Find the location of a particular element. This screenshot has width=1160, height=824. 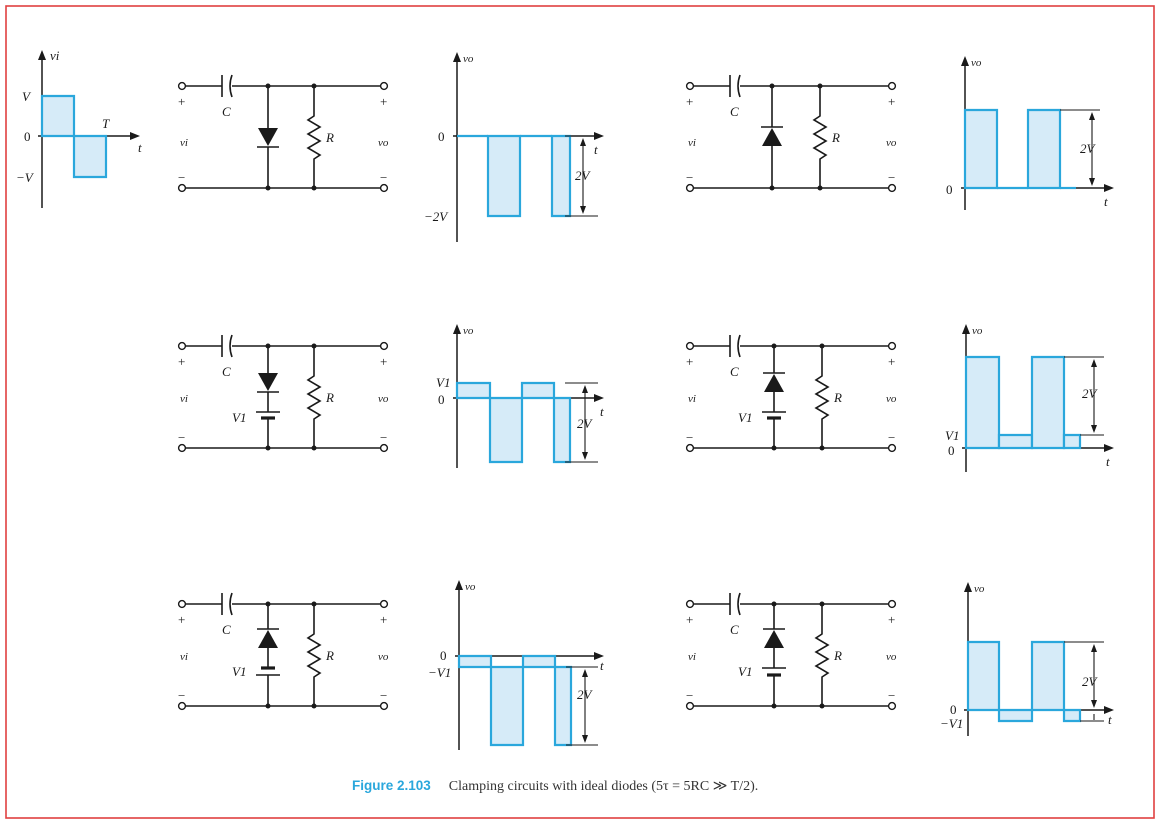

c2-minus-out: − is located at coordinates (891, 177).